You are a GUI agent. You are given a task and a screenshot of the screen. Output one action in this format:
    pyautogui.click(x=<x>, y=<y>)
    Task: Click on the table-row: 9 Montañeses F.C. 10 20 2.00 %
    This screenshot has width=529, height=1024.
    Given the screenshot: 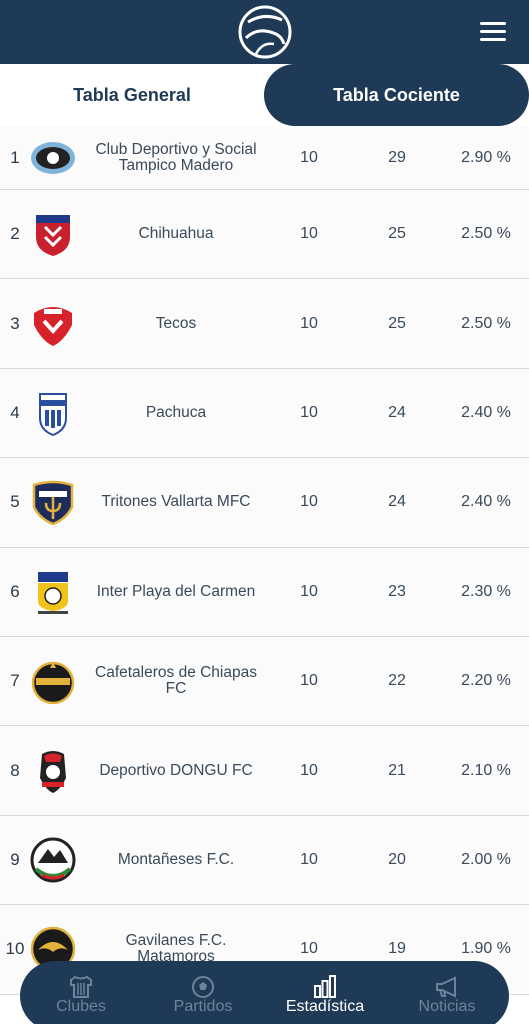 What is the action you would take?
    pyautogui.click(x=264, y=860)
    